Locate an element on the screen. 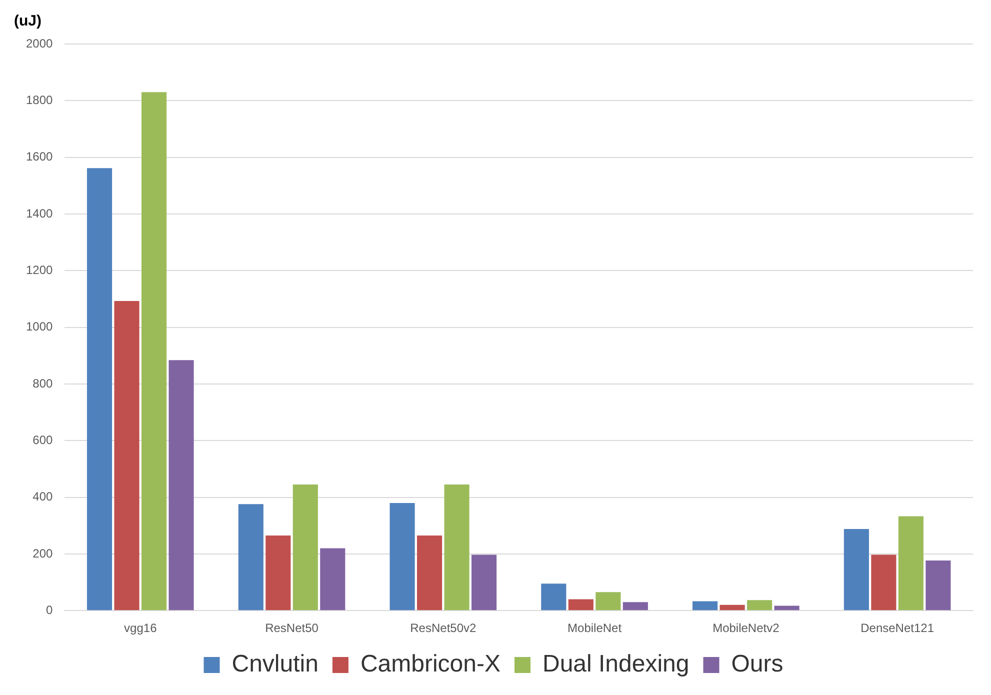  y-tick-label: 0 is located at coordinates (50, 609).